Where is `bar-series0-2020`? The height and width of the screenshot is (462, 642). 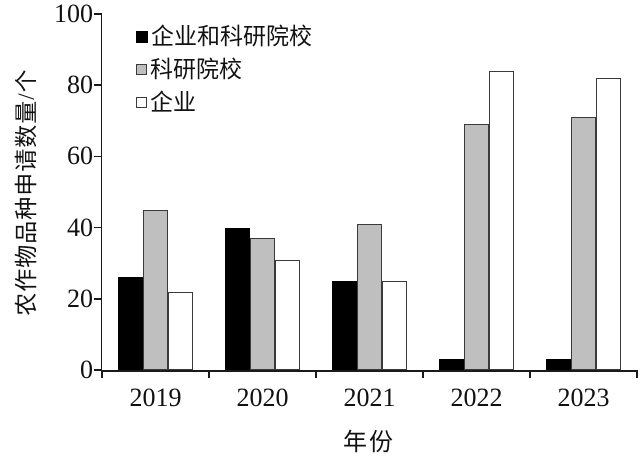 bar-series0-2020 is located at coordinates (237, 298).